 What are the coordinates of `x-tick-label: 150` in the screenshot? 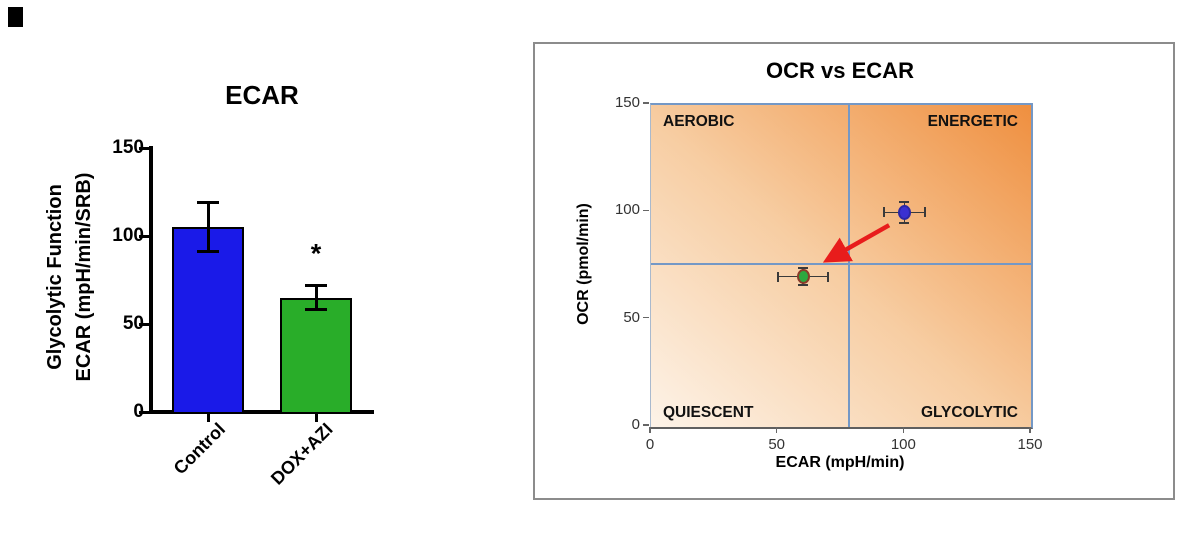 It's located at (1030, 444).